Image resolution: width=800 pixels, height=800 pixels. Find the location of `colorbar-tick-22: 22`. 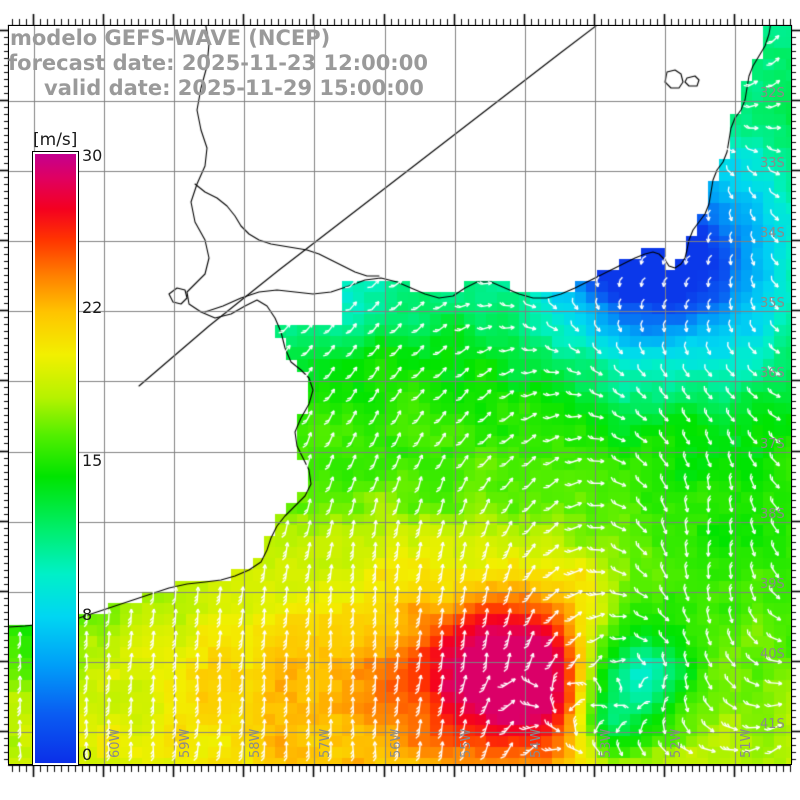

colorbar-tick-22: 22 is located at coordinates (92, 307).